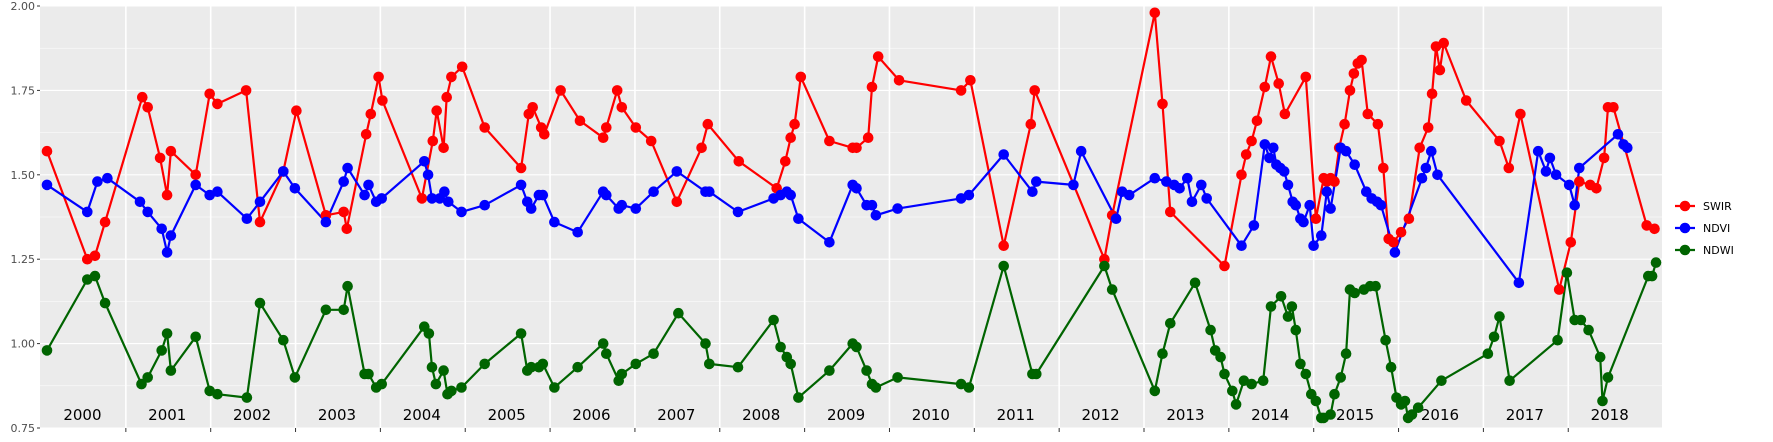 The image size is (1773, 442). What do you see at coordinates (1704, 228) in the screenshot?
I see `legend: SWIR NDVI NDWI` at bounding box center [1704, 228].